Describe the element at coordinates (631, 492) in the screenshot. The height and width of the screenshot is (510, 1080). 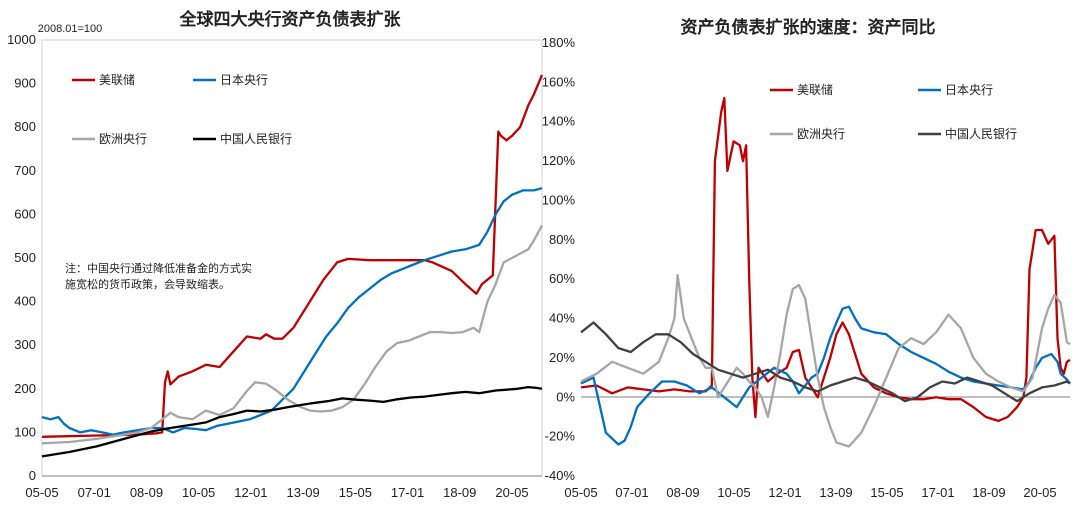
I see `right-x-tick-label: 07-01` at that location.